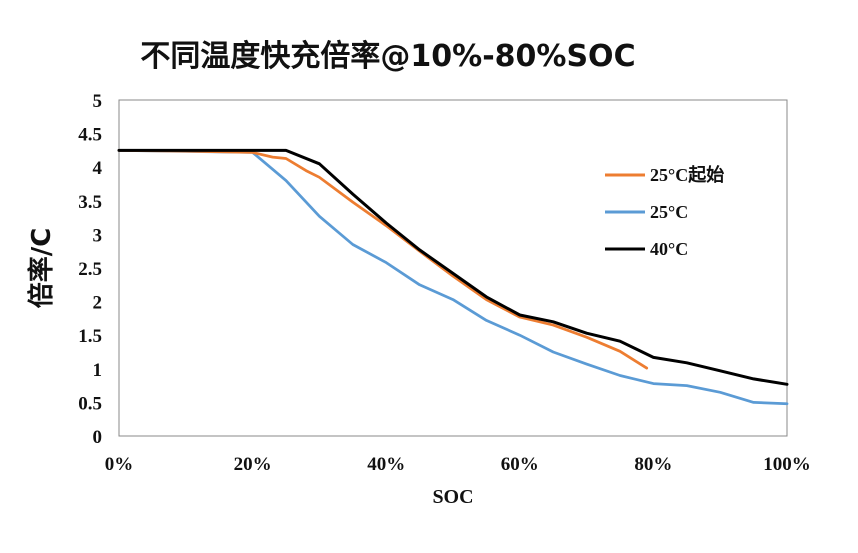 The image size is (858, 553). Describe the element at coordinates (41, 268) in the screenshot. I see `y-axis-label: 倍率/C` at that location.